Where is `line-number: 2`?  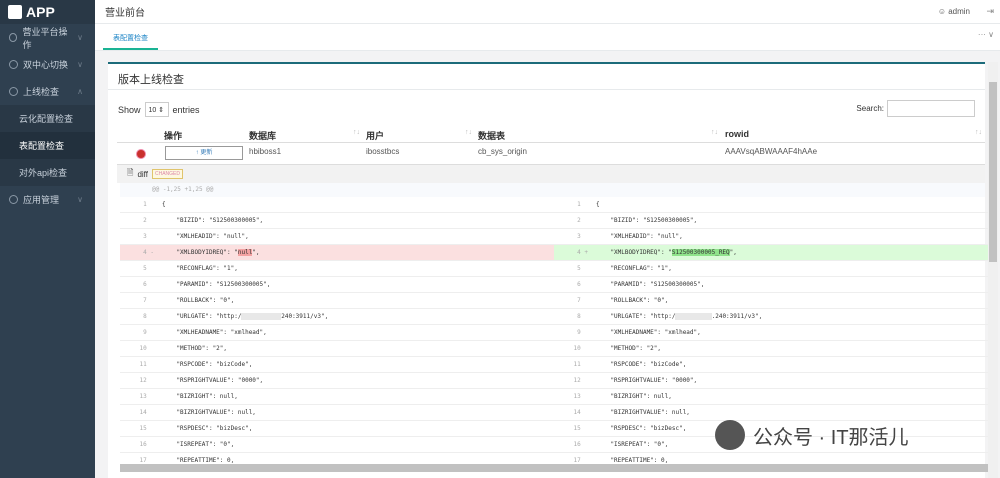 line-number: 2 is located at coordinates (582, 220).